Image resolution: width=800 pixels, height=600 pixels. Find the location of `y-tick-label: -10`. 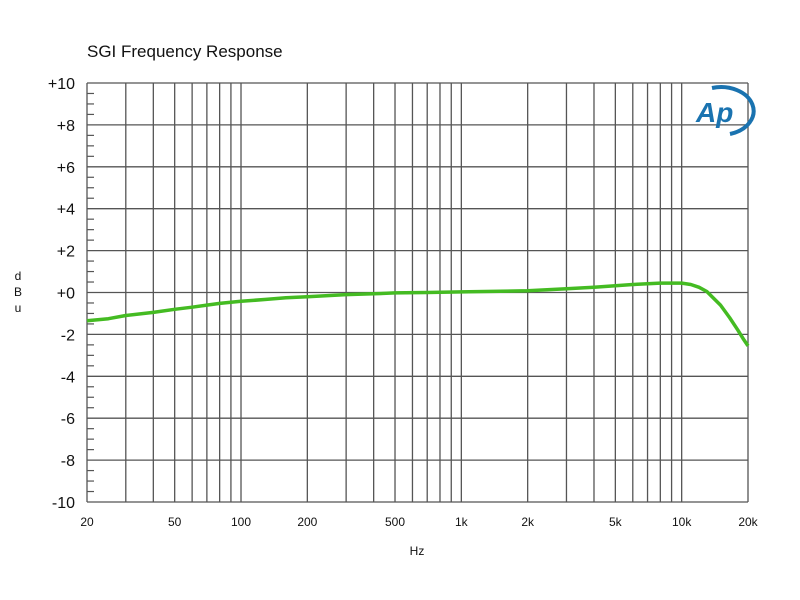

y-tick-label: -10 is located at coordinates (63, 503).